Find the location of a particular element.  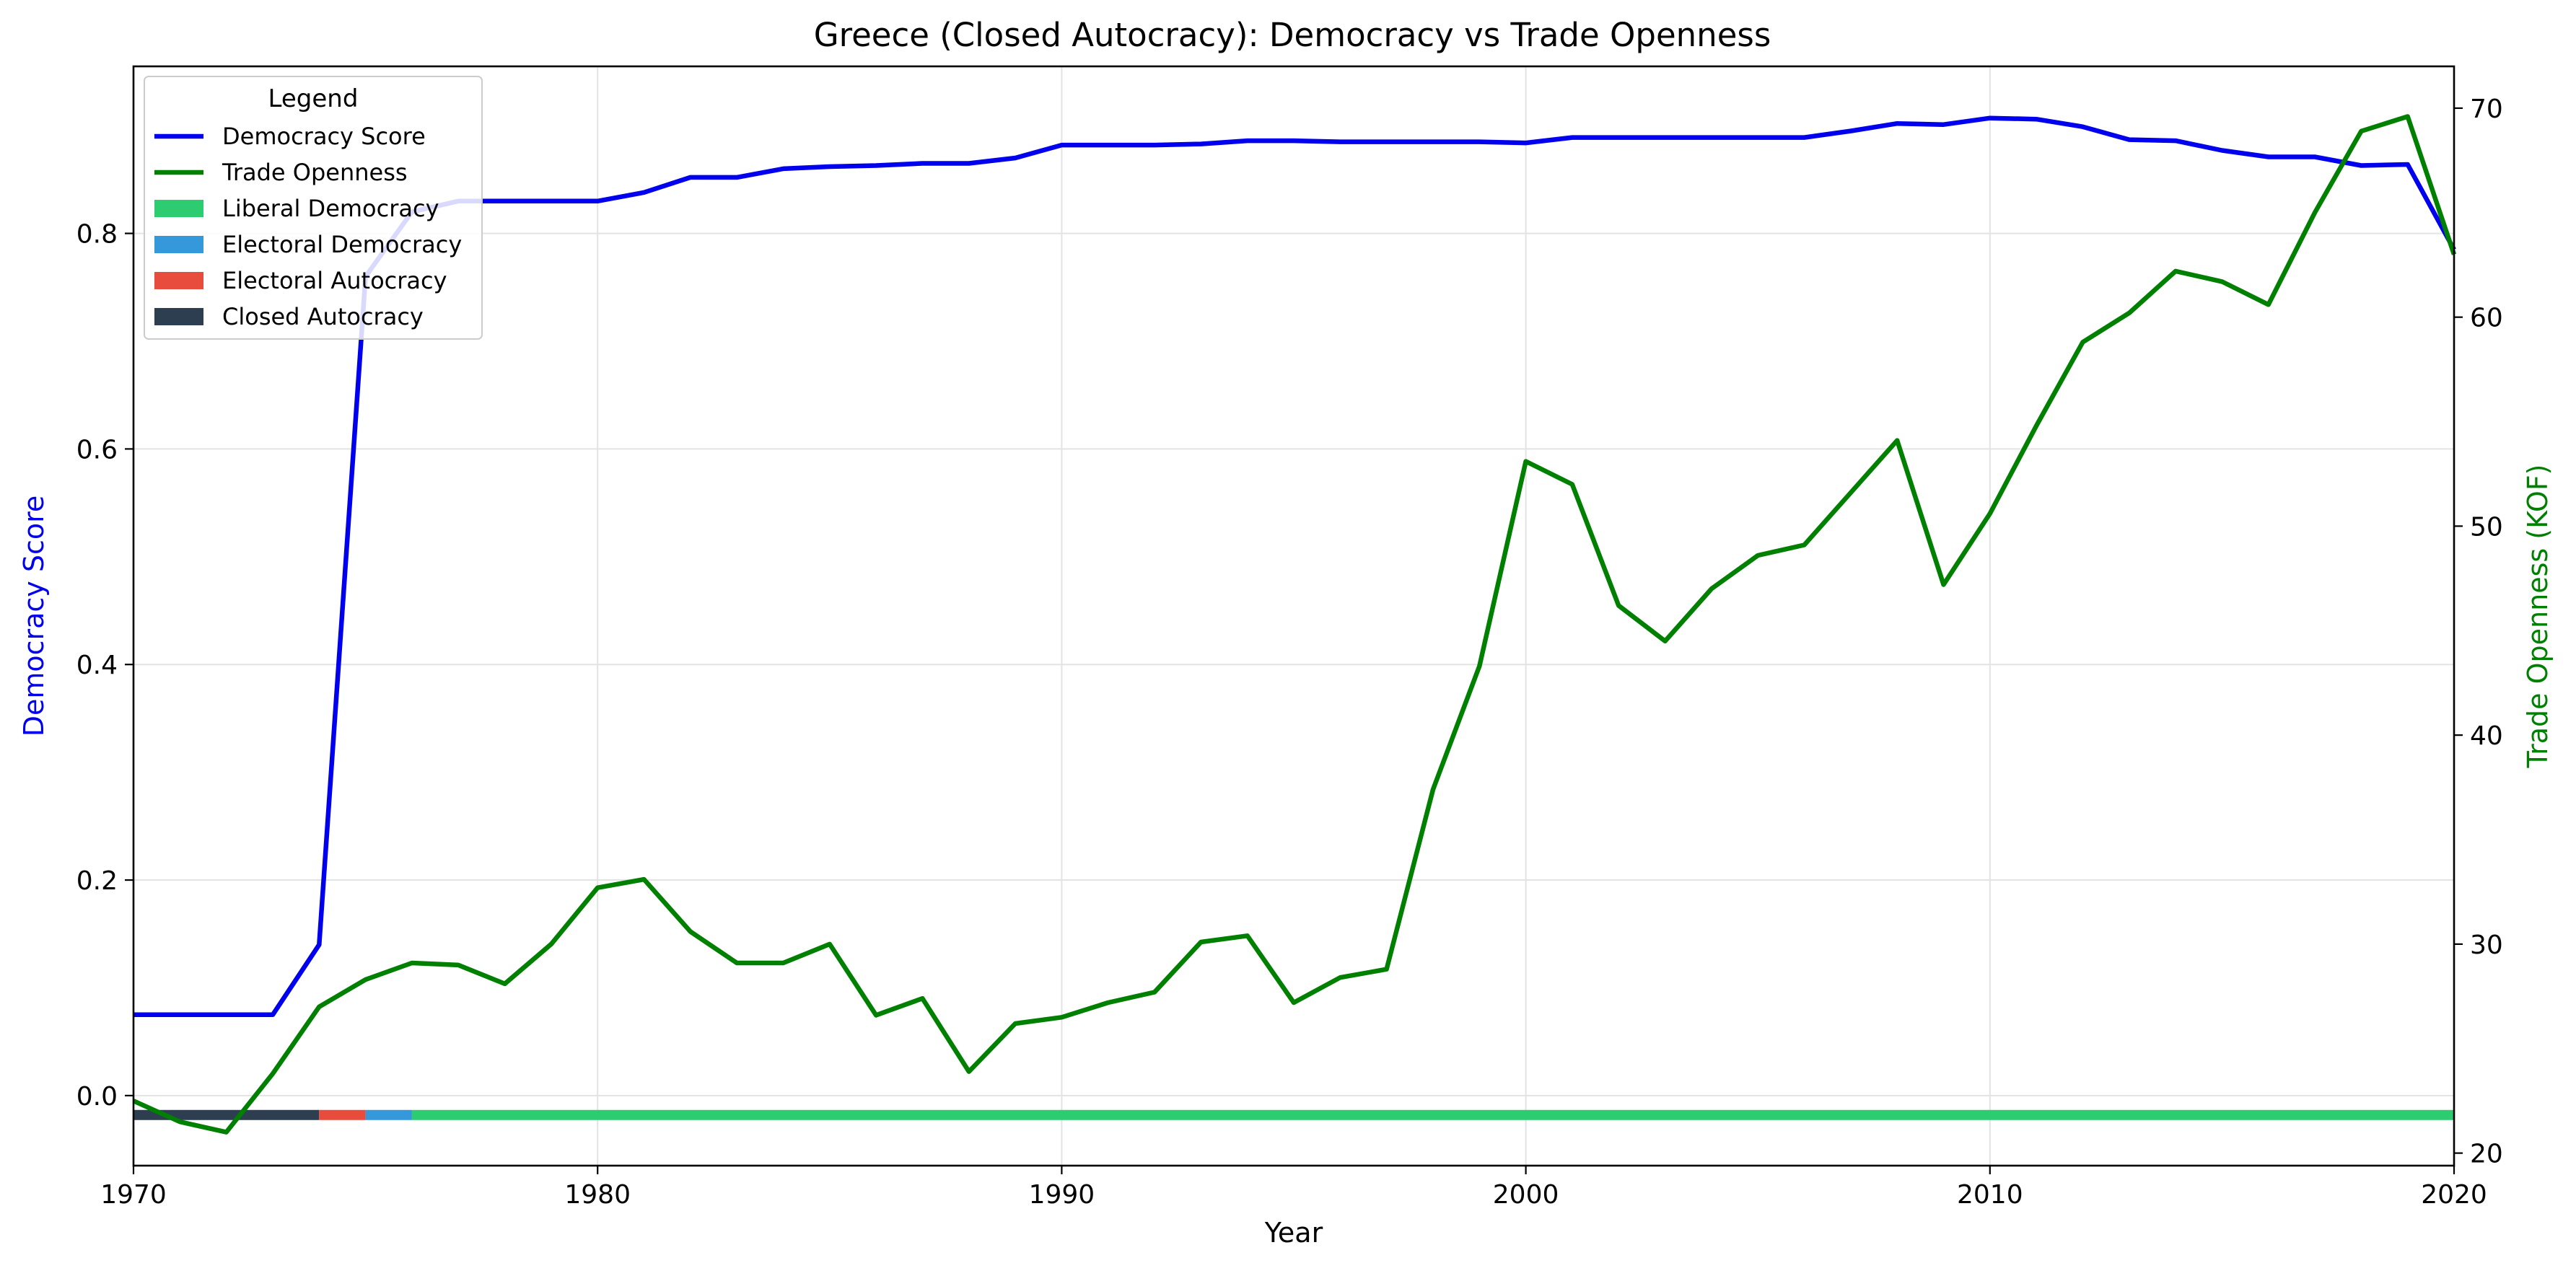

y-right-tick-label: 50 is located at coordinates (2486, 527).